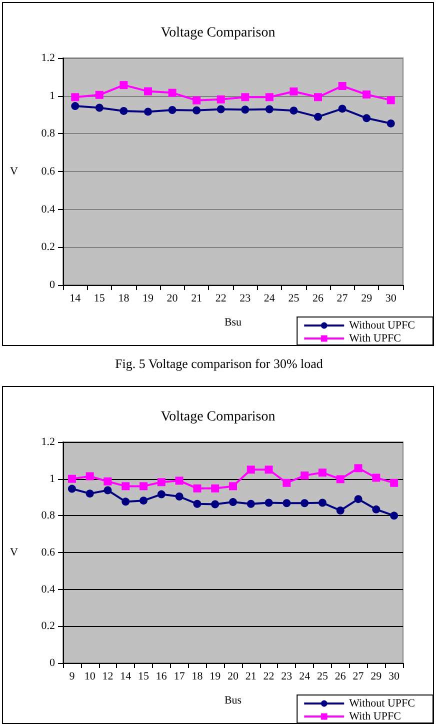 The image size is (438, 724). What do you see at coordinates (48, 589) in the screenshot?
I see `y-tick-label: 0.4` at bounding box center [48, 589].